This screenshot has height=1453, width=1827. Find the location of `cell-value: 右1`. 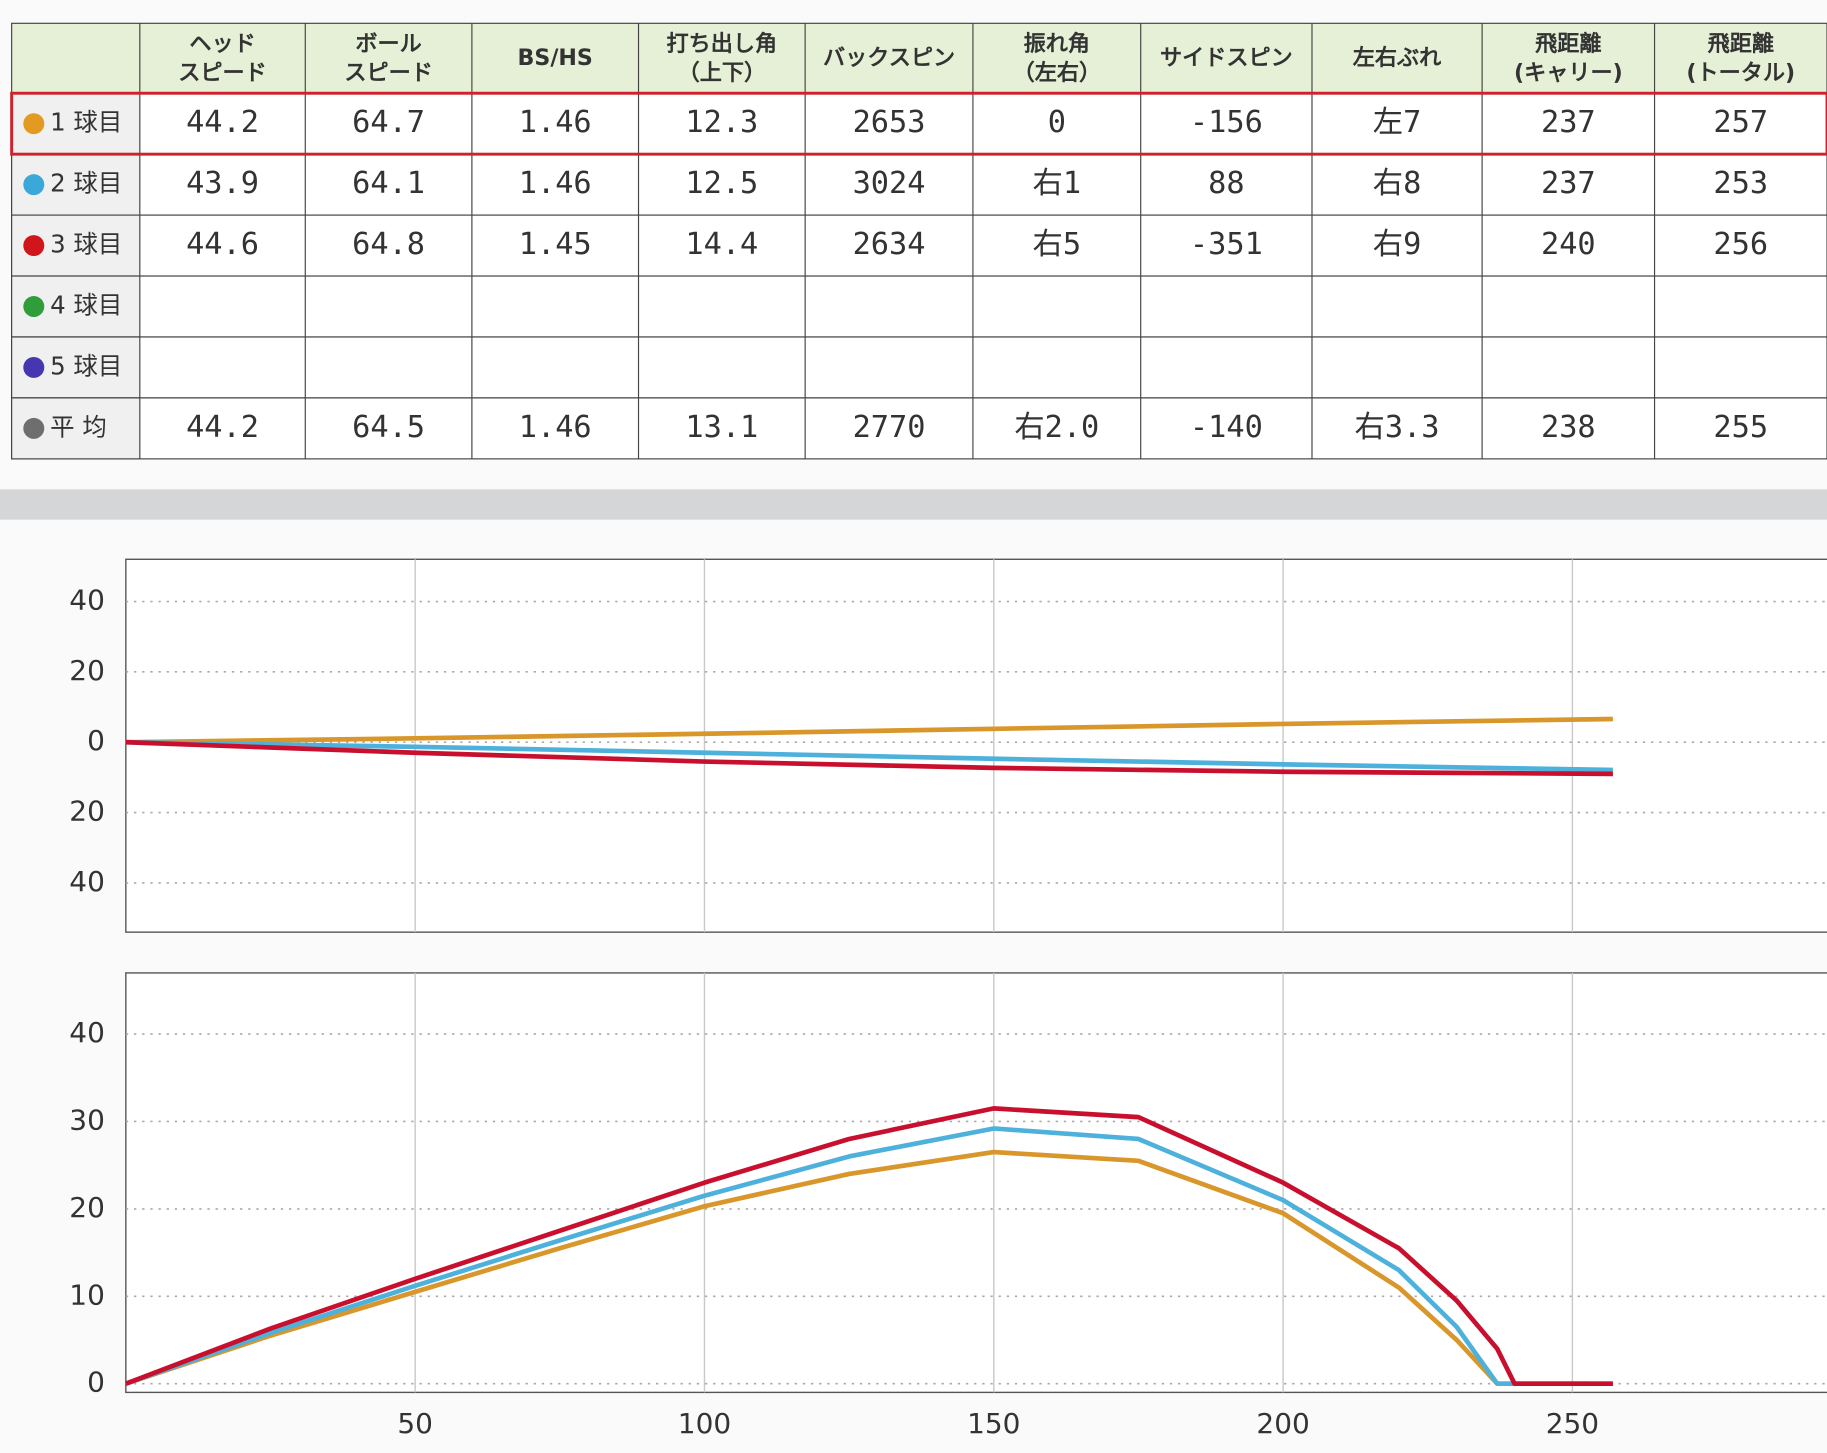

cell-value: 右1 is located at coordinates (1057, 183).